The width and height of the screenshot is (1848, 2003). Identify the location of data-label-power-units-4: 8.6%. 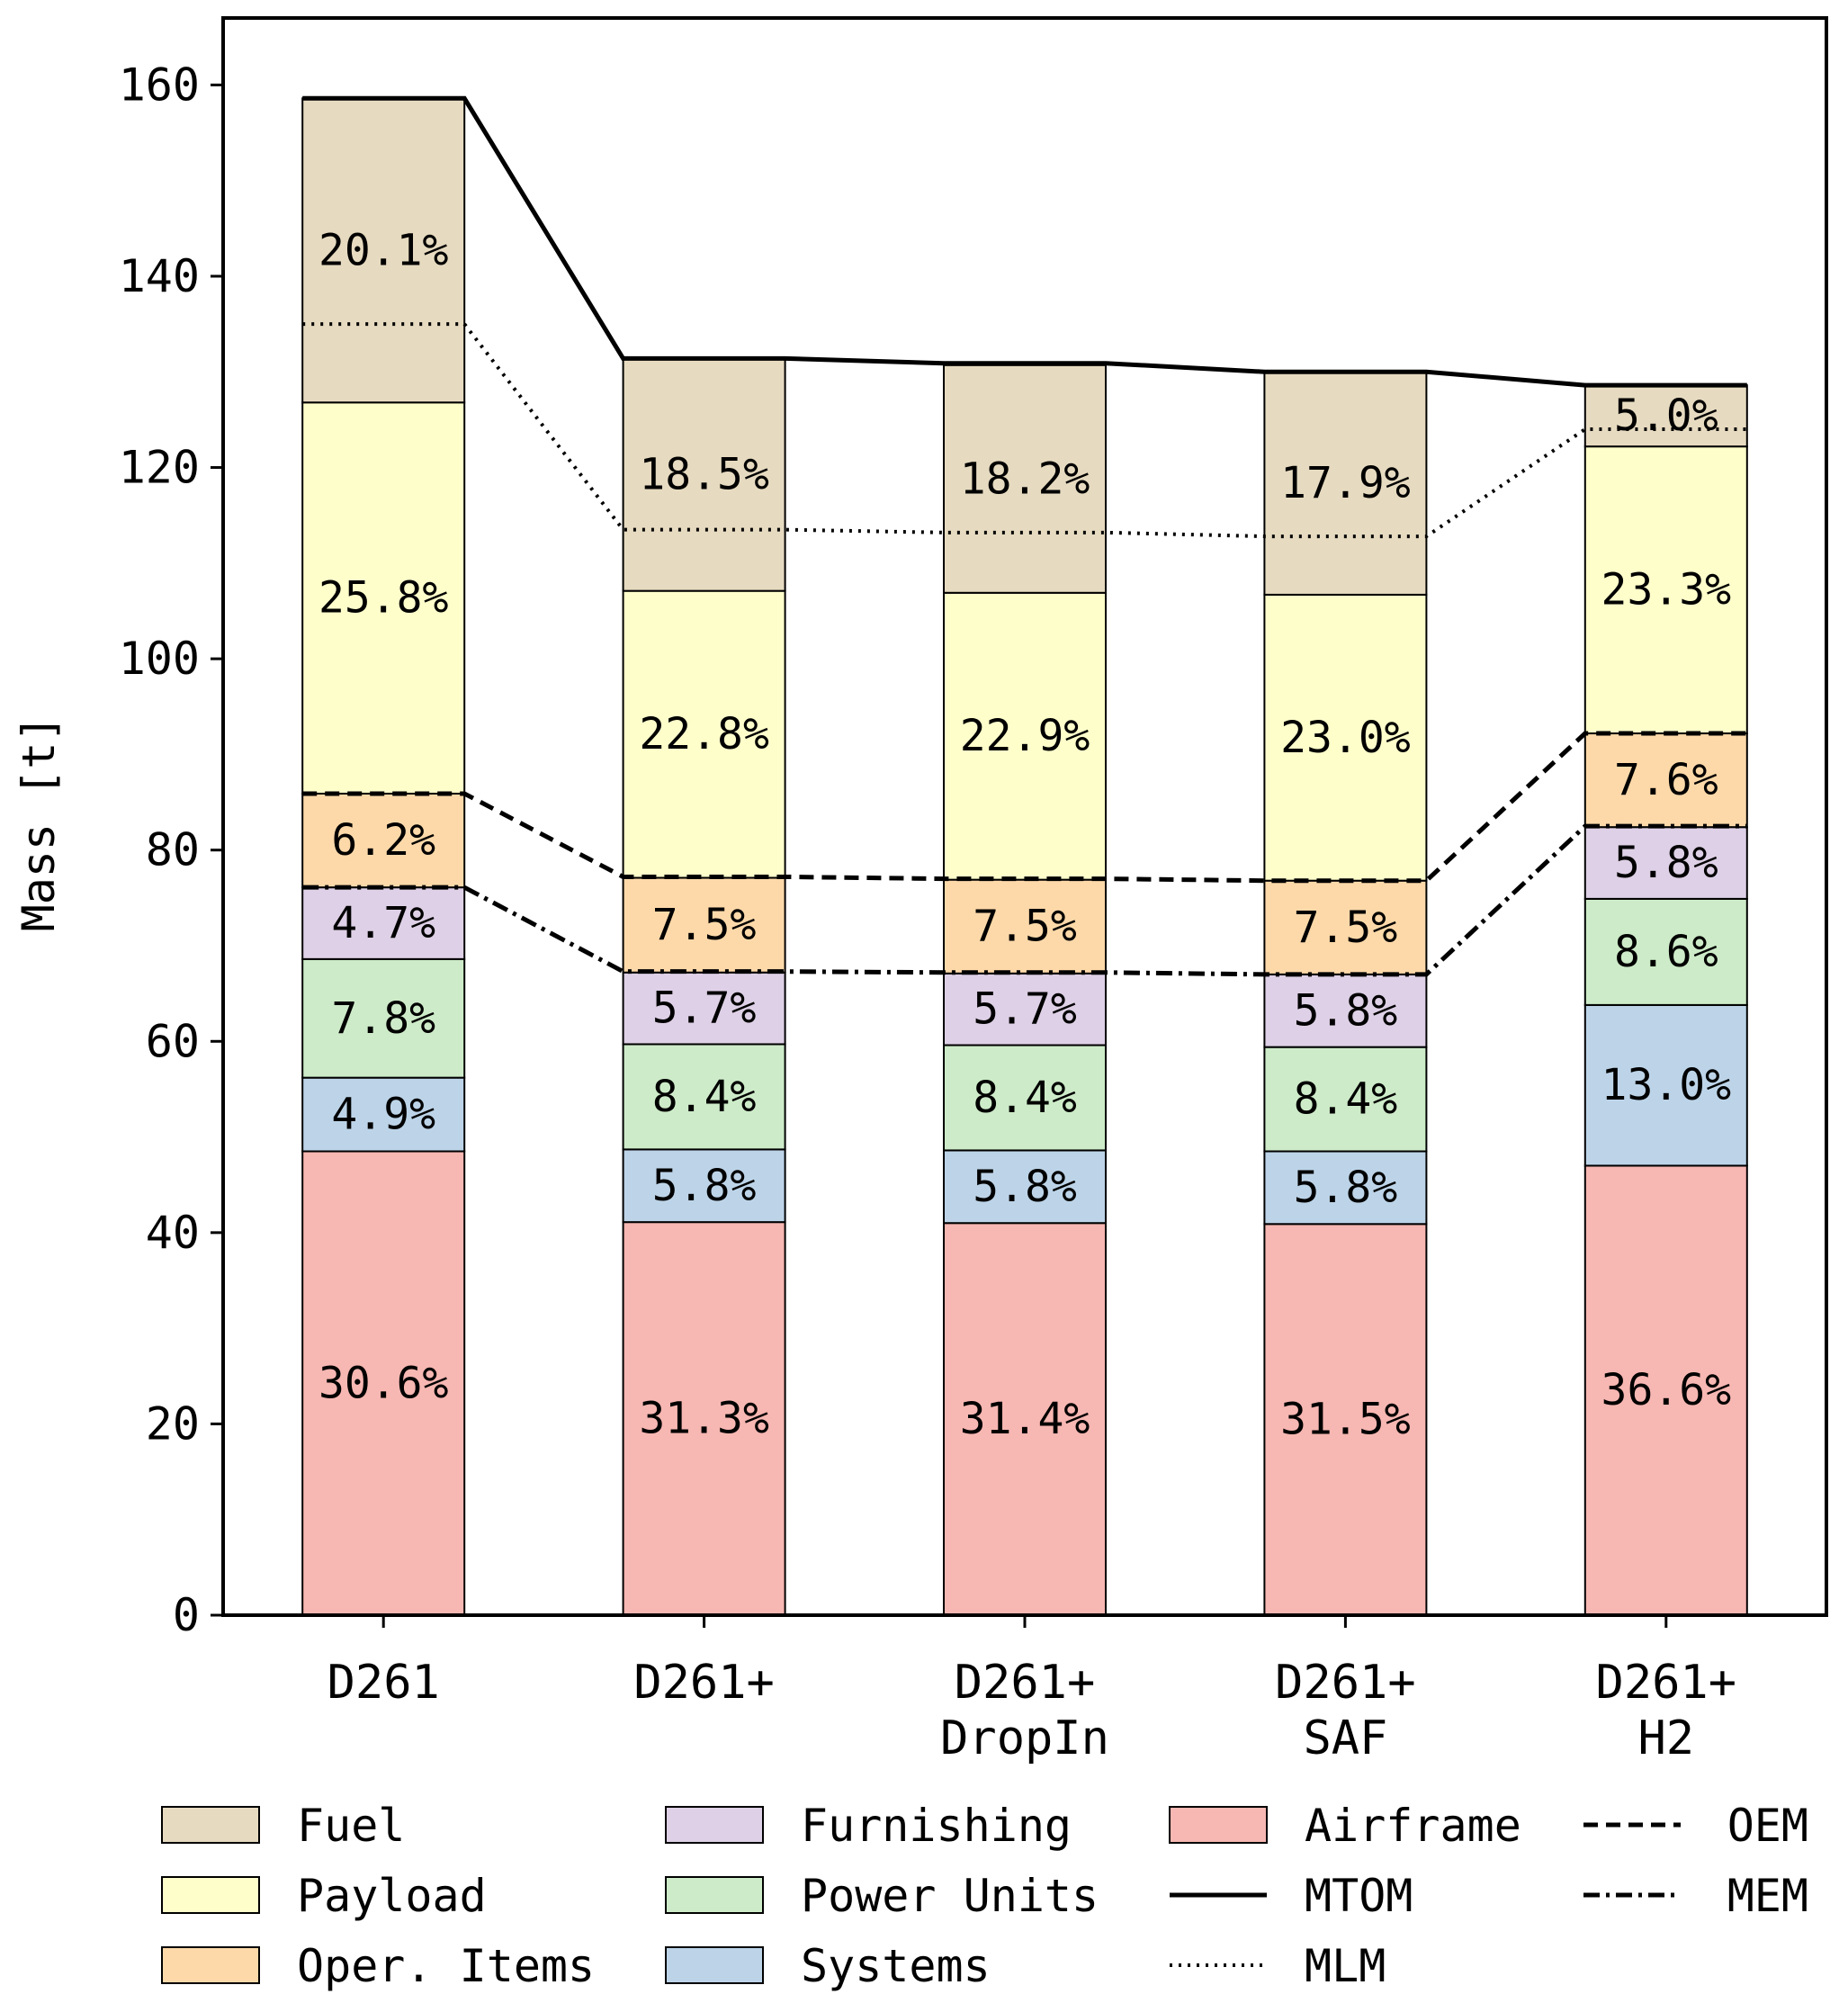
(1666, 952).